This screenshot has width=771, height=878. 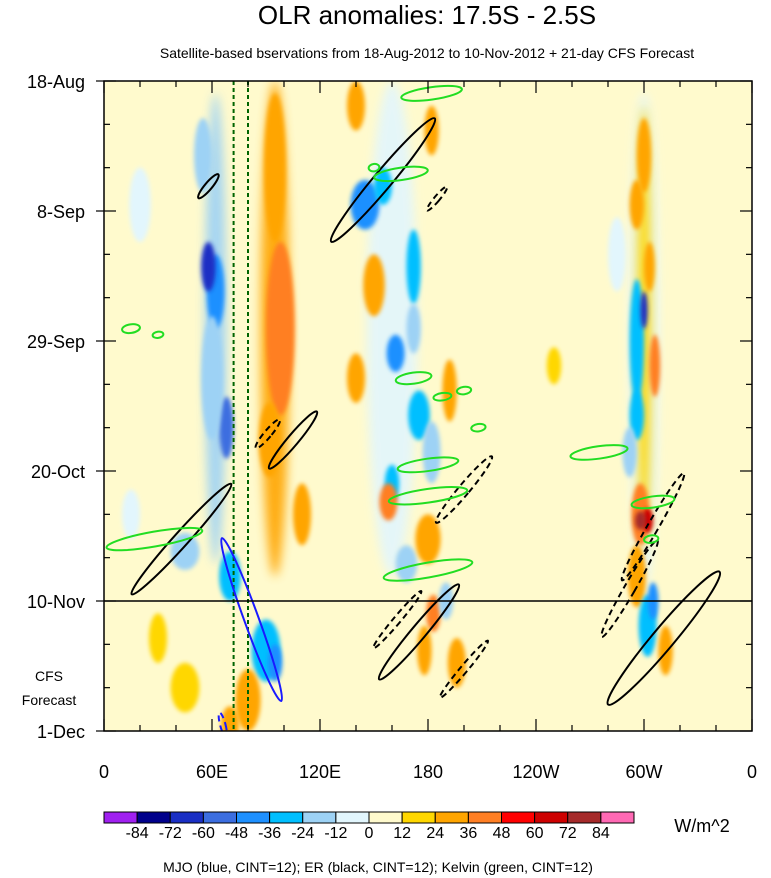 What do you see at coordinates (427, 15) in the screenshot?
I see `chart-title: OLR anomalies: 17.5S - 2.5S` at bounding box center [427, 15].